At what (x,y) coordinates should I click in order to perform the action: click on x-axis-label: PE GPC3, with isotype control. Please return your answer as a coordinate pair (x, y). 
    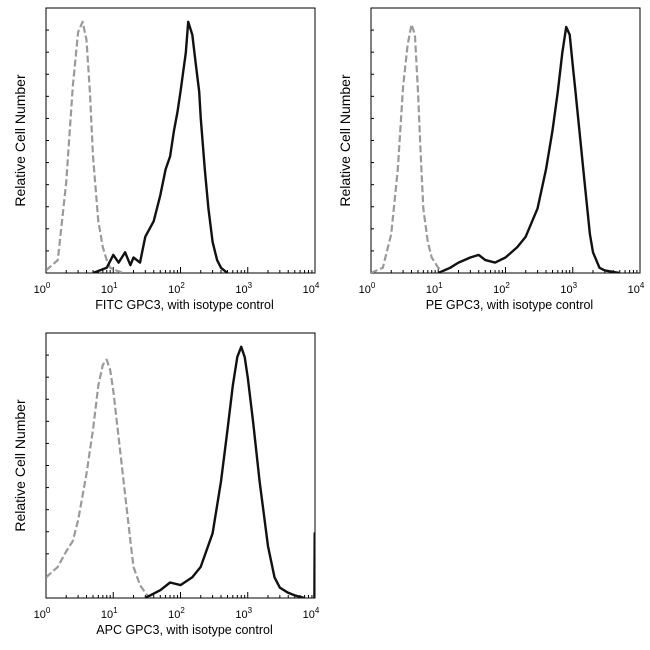
    Looking at the image, I should click on (509, 305).